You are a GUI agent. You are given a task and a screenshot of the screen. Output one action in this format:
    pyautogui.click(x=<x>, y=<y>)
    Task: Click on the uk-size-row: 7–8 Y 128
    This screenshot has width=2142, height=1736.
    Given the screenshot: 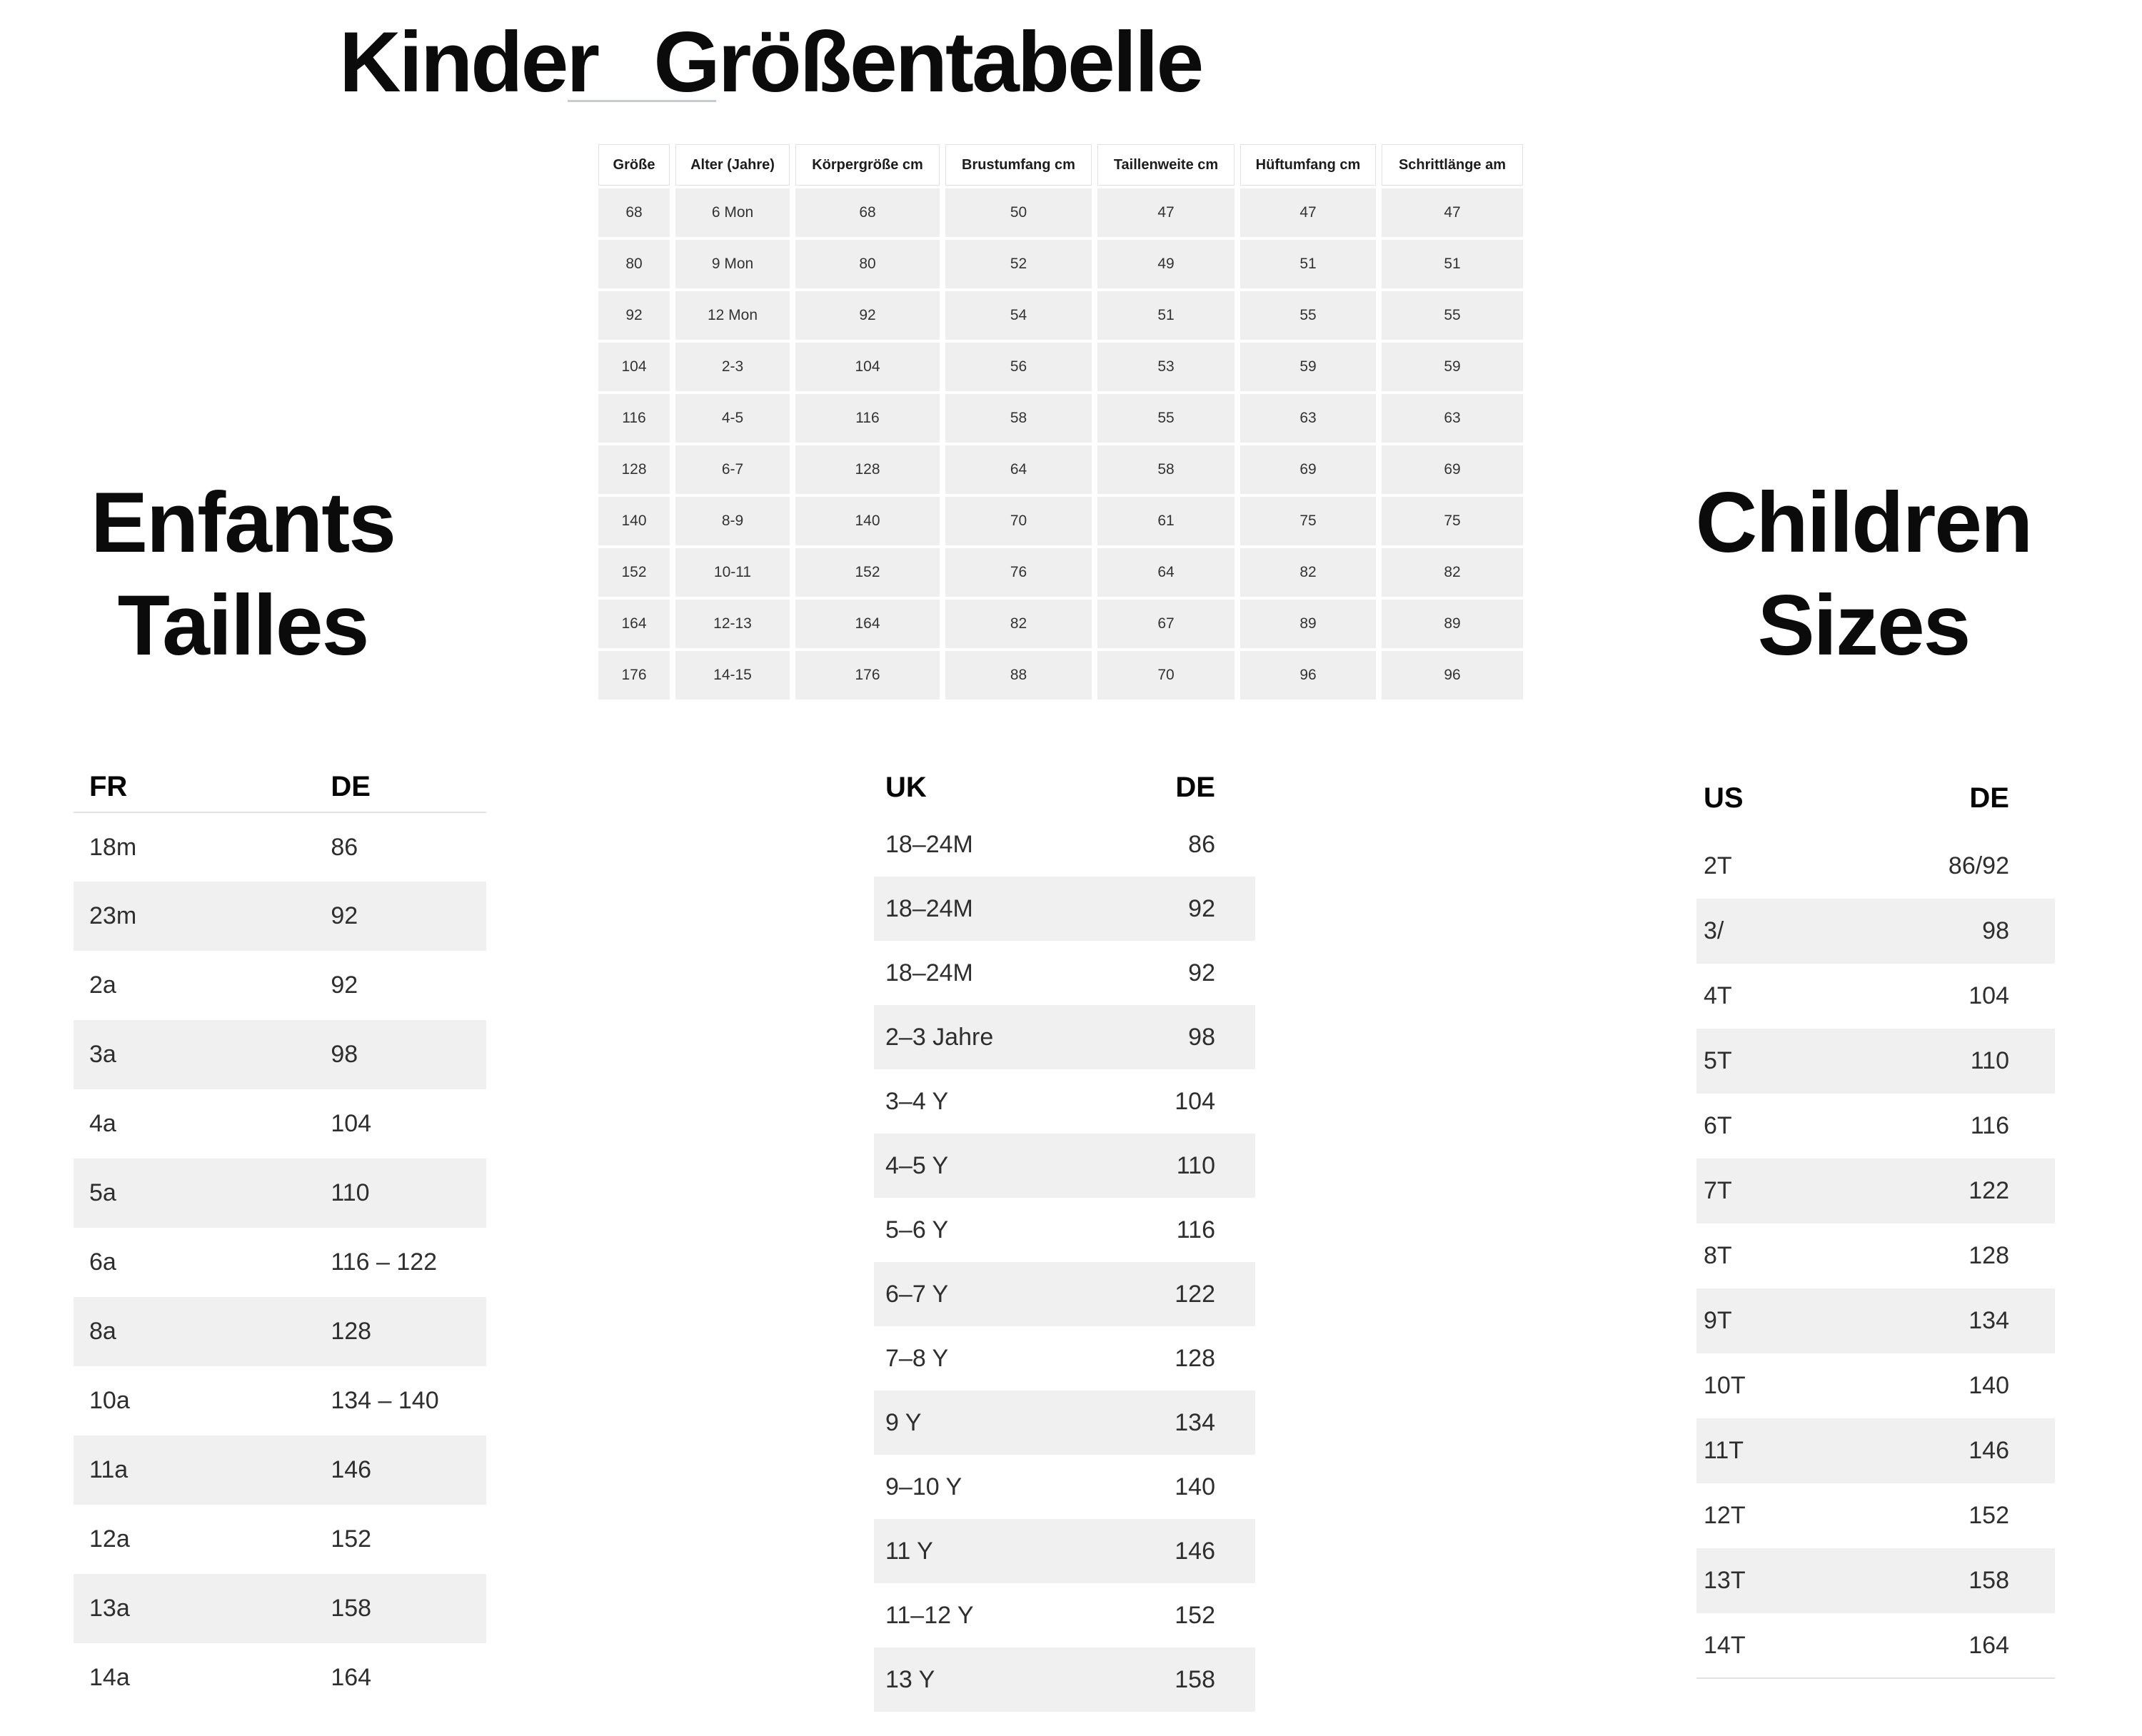 What is the action you would take?
    pyautogui.click(x=1064, y=1358)
    